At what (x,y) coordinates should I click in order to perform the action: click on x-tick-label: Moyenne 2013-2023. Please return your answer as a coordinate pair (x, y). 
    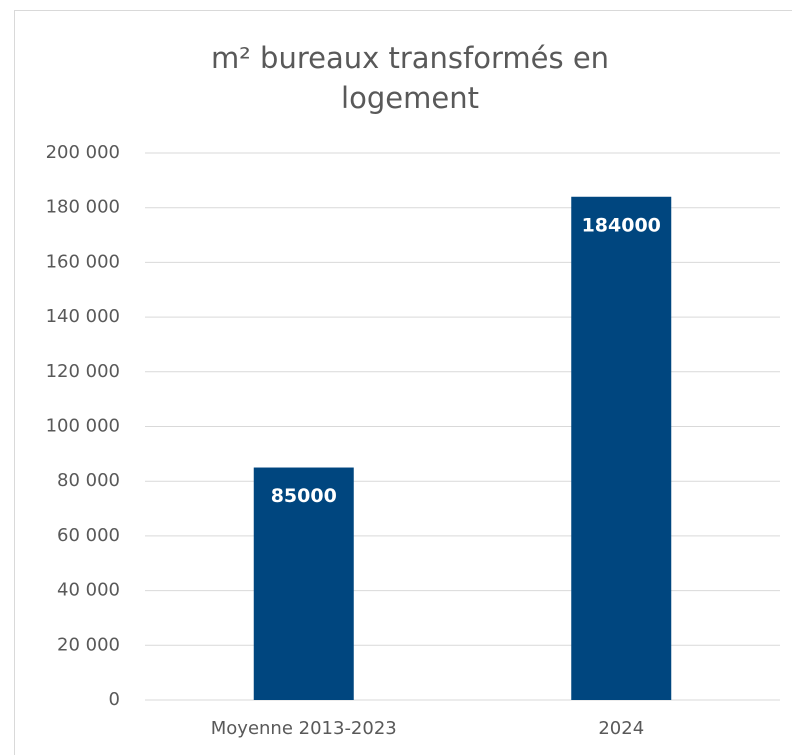
    Looking at the image, I should click on (304, 728).